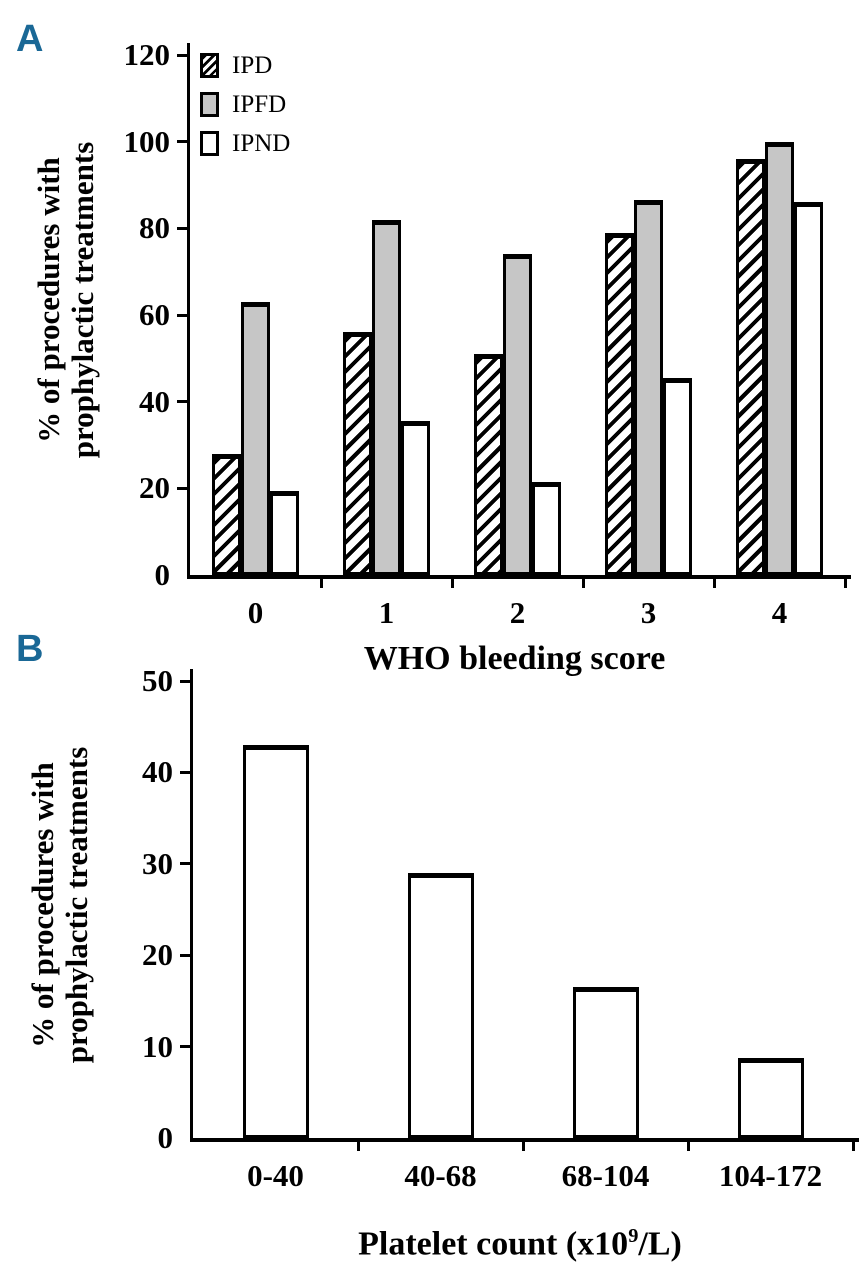 This screenshot has height=1280, width=865. Describe the element at coordinates (259, 104) in the screenshot. I see `legend-label: IPFD` at that location.